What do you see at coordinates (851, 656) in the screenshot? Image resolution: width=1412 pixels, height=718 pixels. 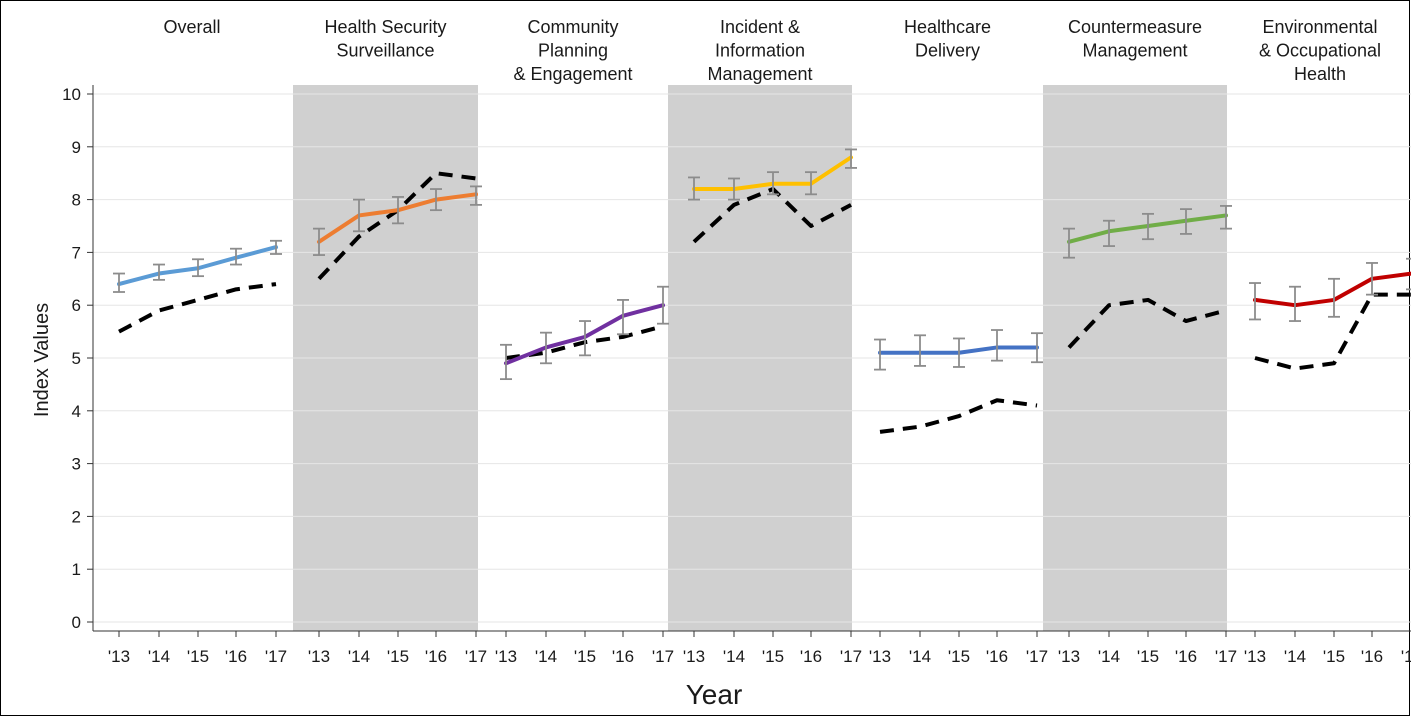 I see `panel-4-x-tick-label-5: '17` at bounding box center [851, 656].